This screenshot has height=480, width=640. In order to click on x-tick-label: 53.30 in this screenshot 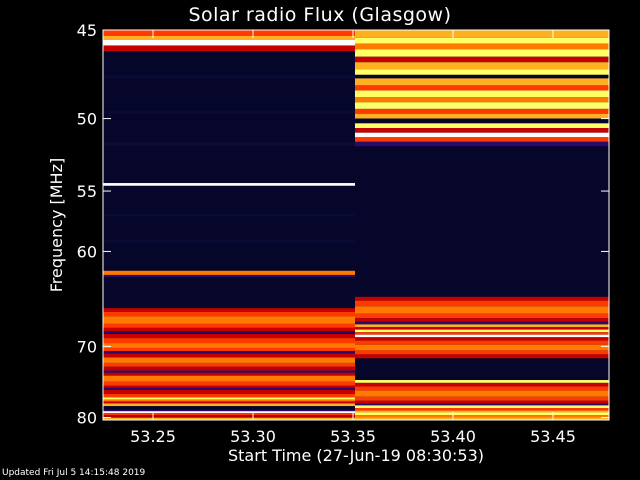, I will do `click(253, 436)`.